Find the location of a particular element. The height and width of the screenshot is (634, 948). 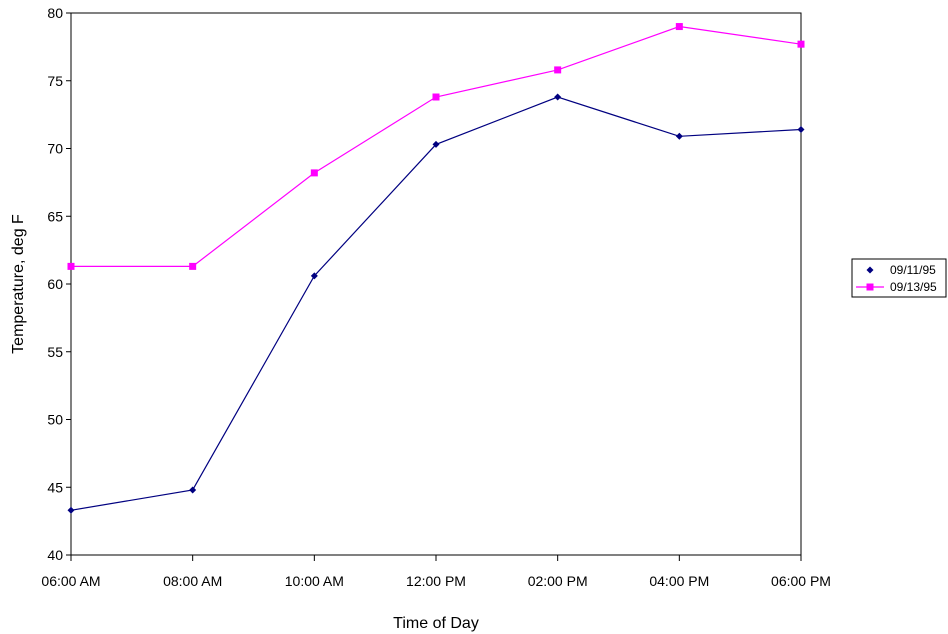

y-axis: 40 45 50 55 60 65 70 75 80 is located at coordinates (59, 284).